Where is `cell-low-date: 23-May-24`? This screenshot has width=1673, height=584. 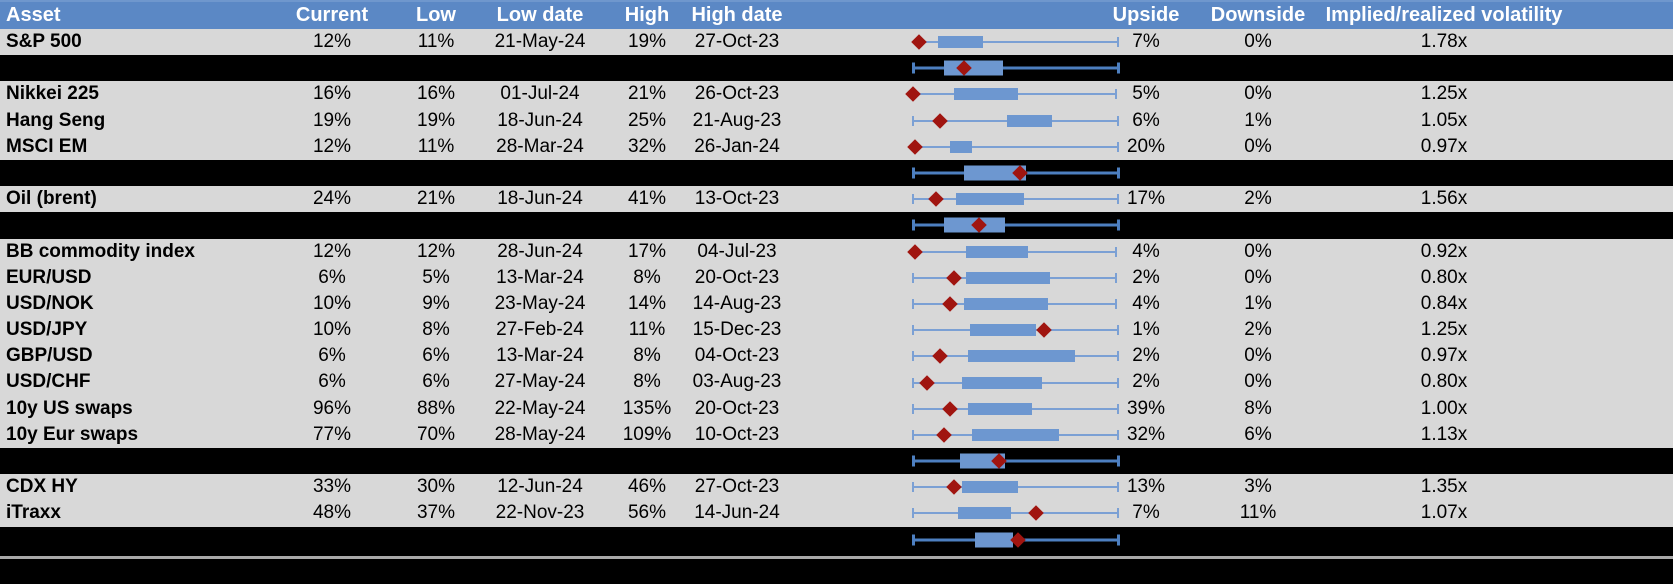 cell-low-date: 23-May-24 is located at coordinates (540, 303).